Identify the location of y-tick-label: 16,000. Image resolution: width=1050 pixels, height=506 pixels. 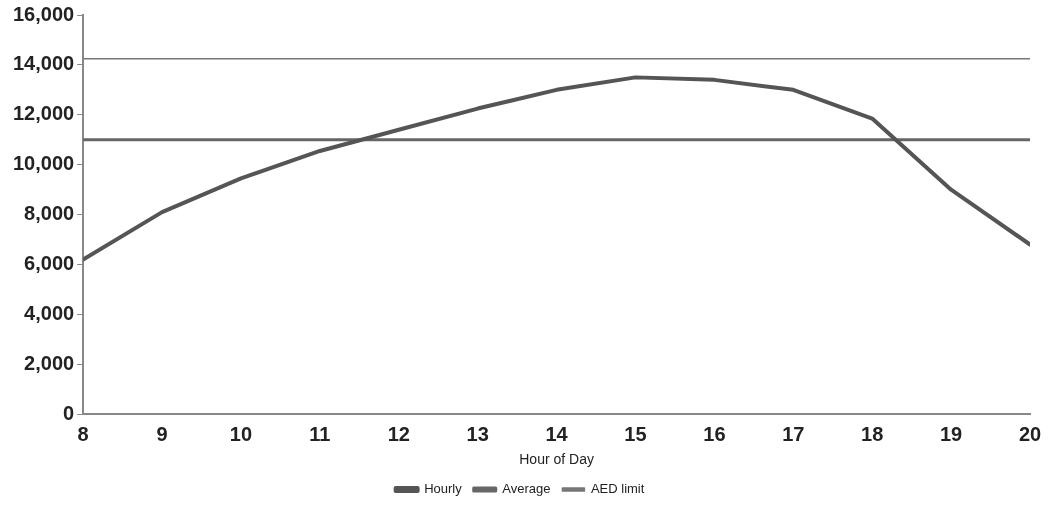
(44, 13).